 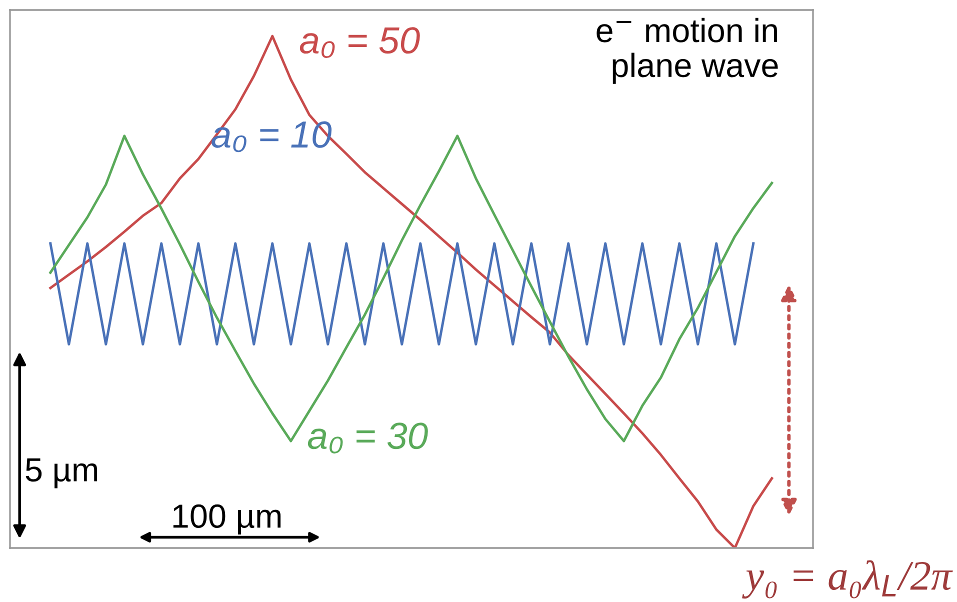 I want to click on series-label: a₀ = 30, so click(x=368, y=438).